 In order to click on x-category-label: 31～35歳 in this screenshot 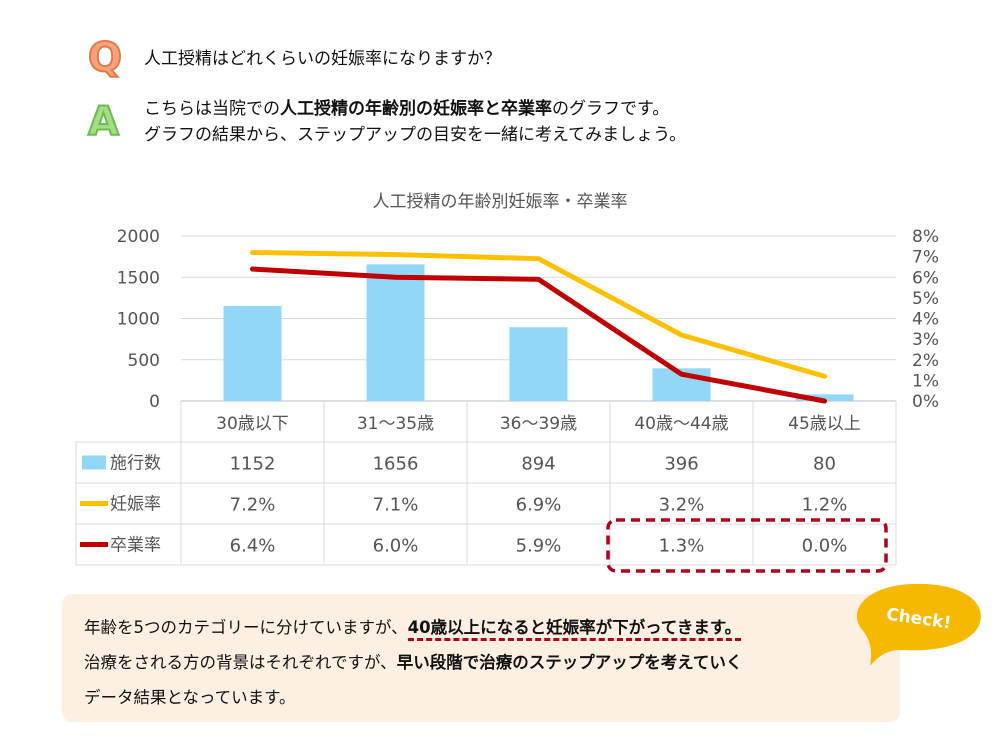, I will do `click(395, 424)`.